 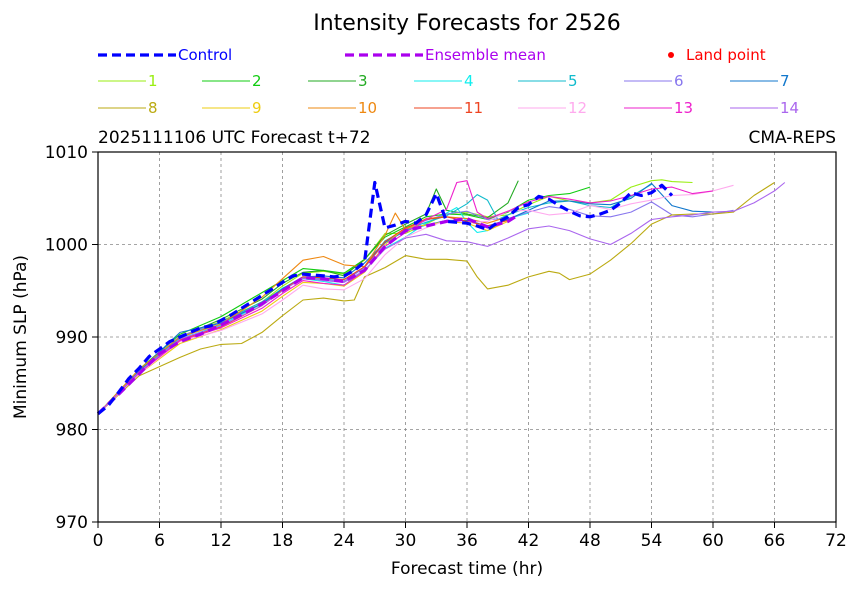 What do you see at coordinates (159, 541) in the screenshot?
I see `x-tick-label: 6` at bounding box center [159, 541].